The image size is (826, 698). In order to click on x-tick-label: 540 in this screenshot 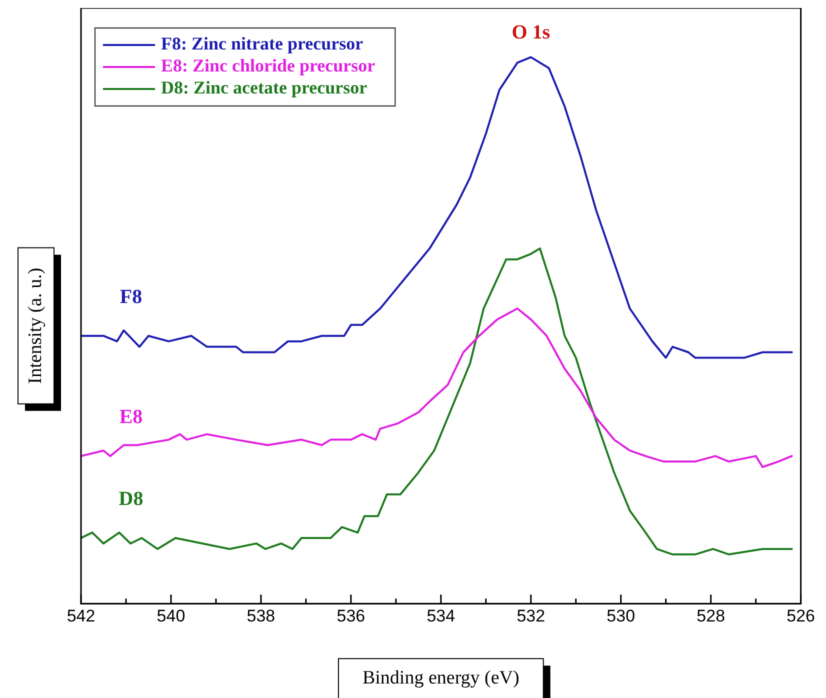, I will do `click(171, 616)`.